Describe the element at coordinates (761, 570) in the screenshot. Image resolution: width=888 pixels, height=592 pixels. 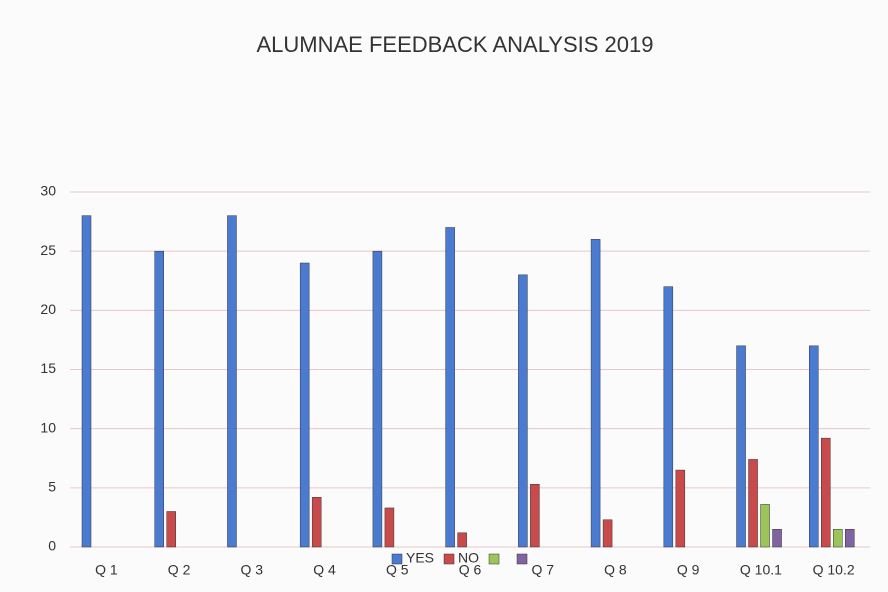
I see `x-tick-label: Q 10.1` at that location.